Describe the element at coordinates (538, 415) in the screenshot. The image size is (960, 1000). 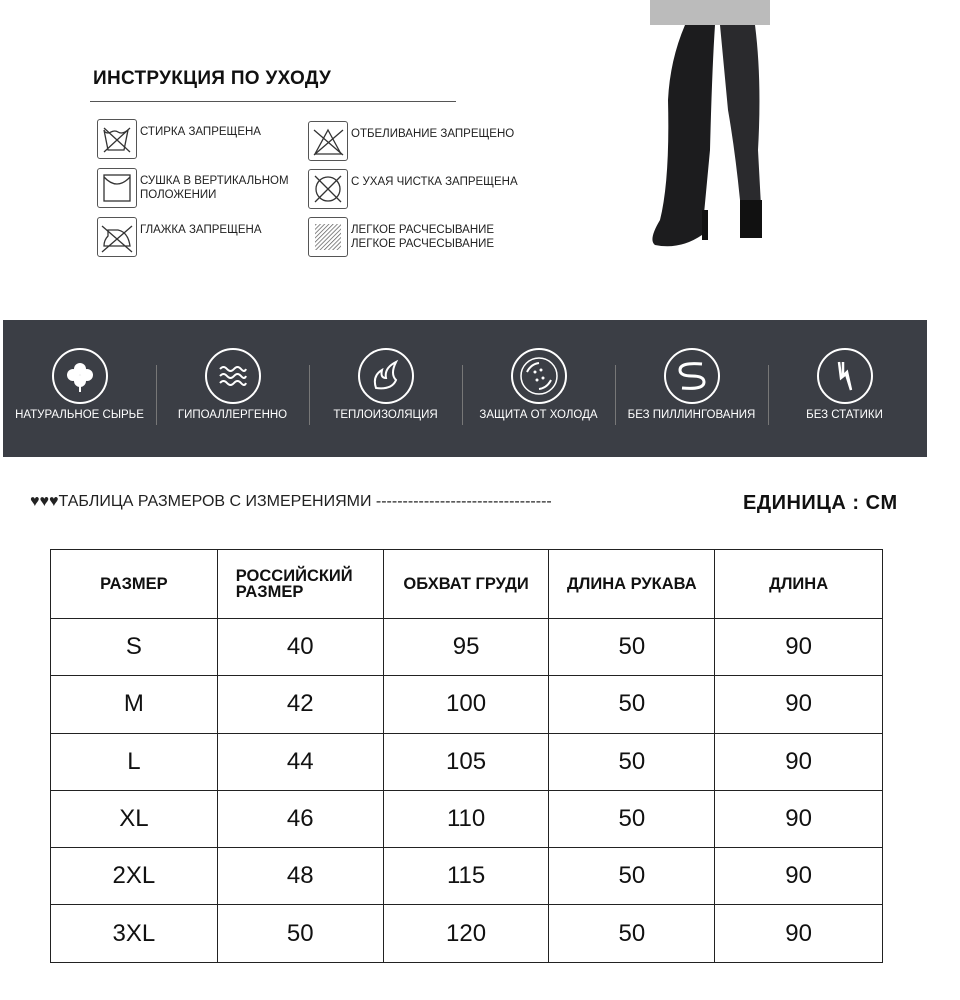
I see `feature-label: ЗАЩИТА ОТ ХОЛОДА` at that location.